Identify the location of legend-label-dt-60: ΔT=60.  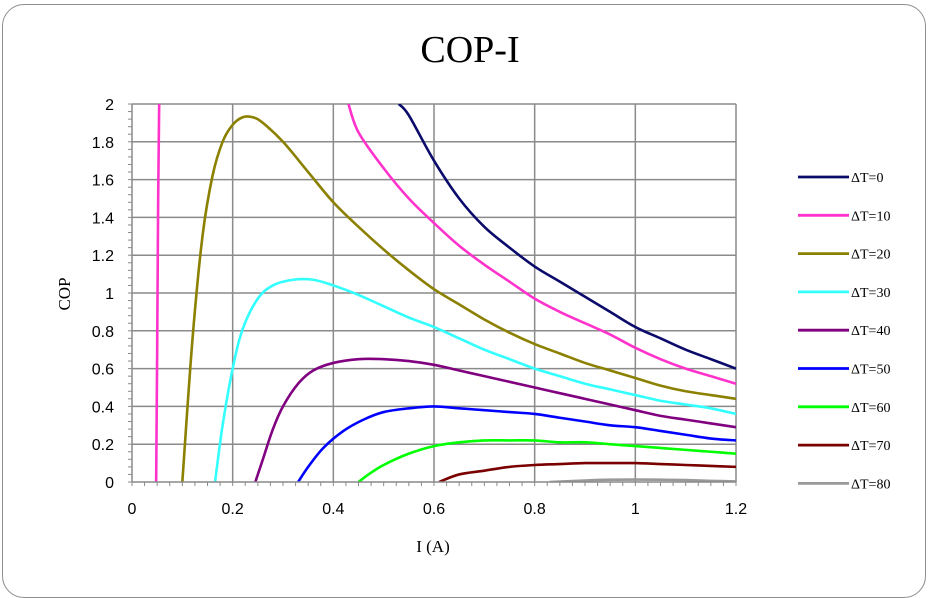
(870, 408).